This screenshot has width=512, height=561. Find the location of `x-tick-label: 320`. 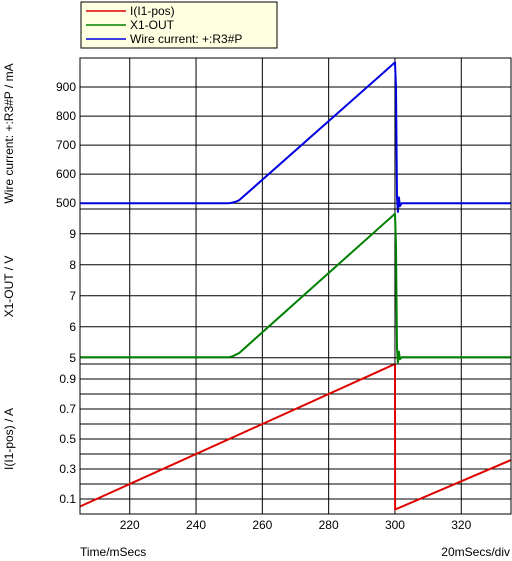

x-tick-label: 320 is located at coordinates (461, 525).